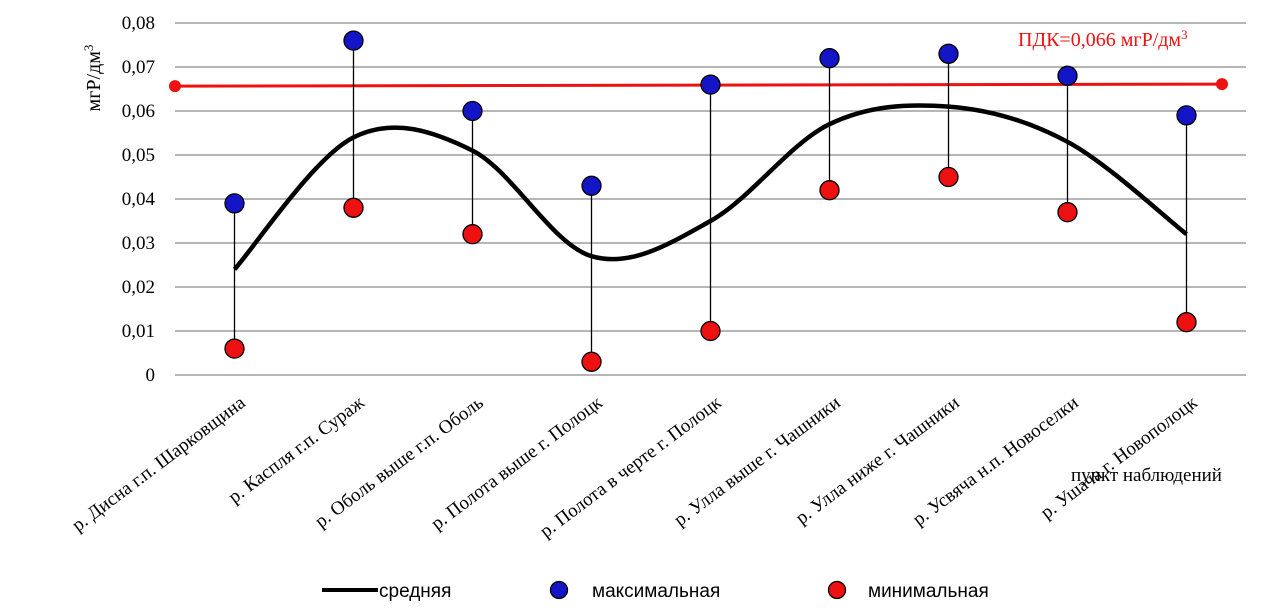  I want to click on legend-max-label: максимальная, so click(656, 591).